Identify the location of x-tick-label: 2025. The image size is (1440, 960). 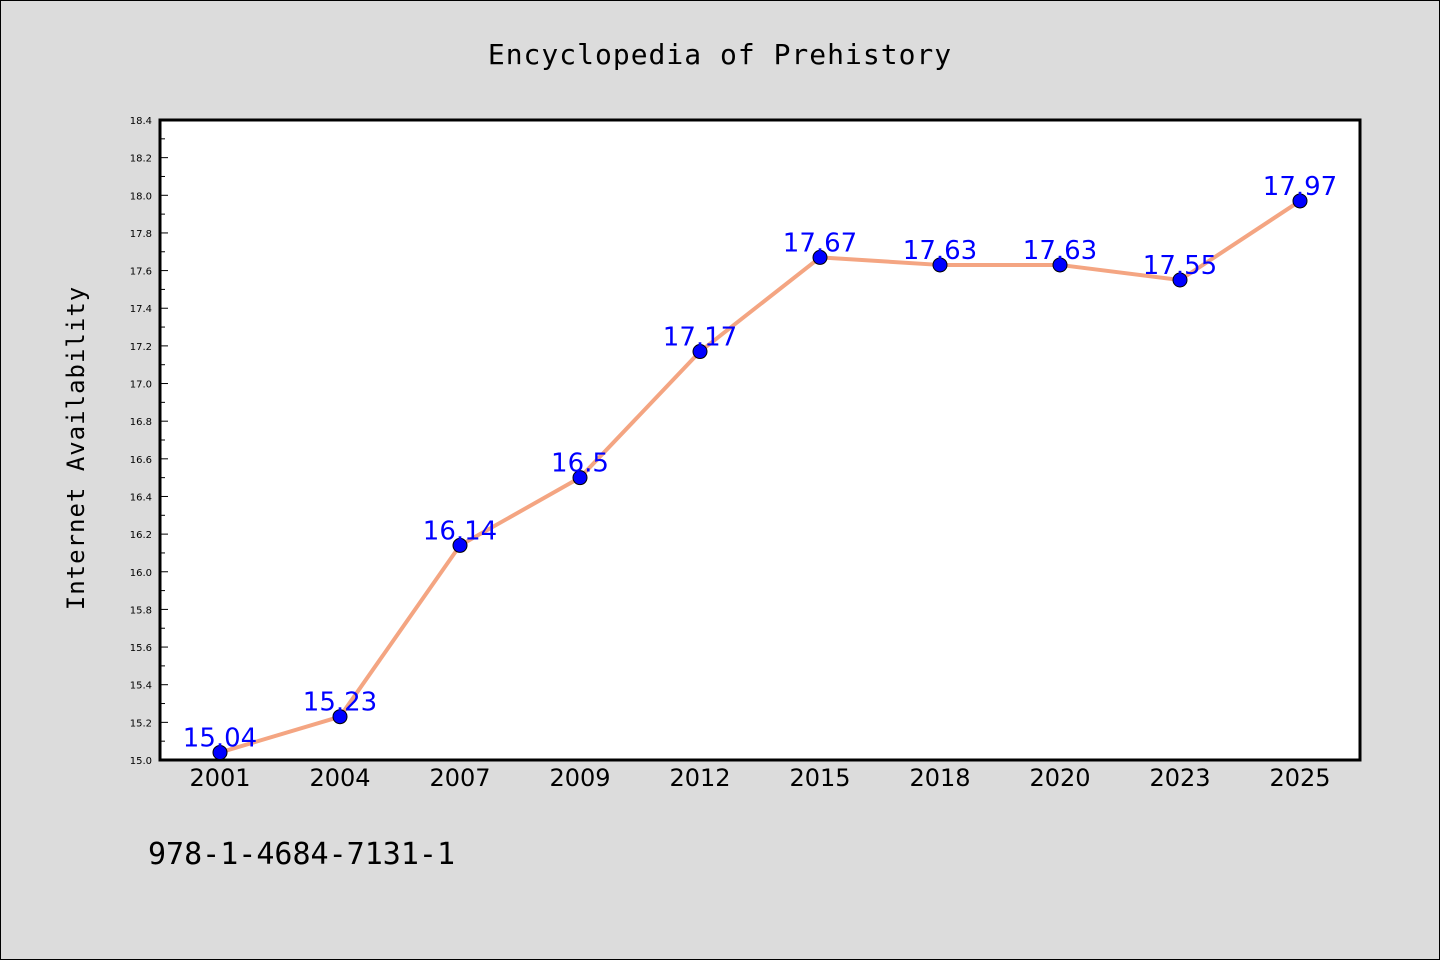
(1299, 778).